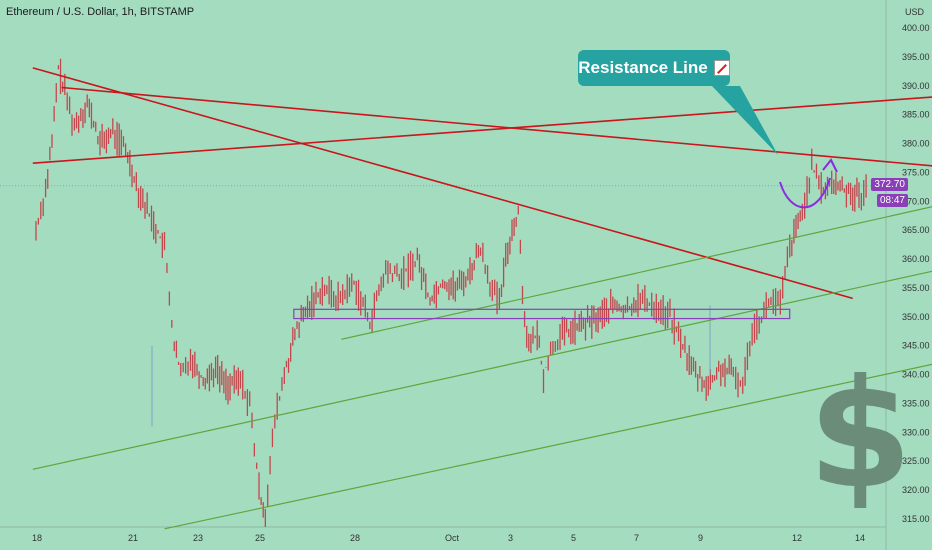 This screenshot has height=550, width=932. Describe the element at coordinates (133, 538) in the screenshot. I see `x-tick-label: 21` at that location.